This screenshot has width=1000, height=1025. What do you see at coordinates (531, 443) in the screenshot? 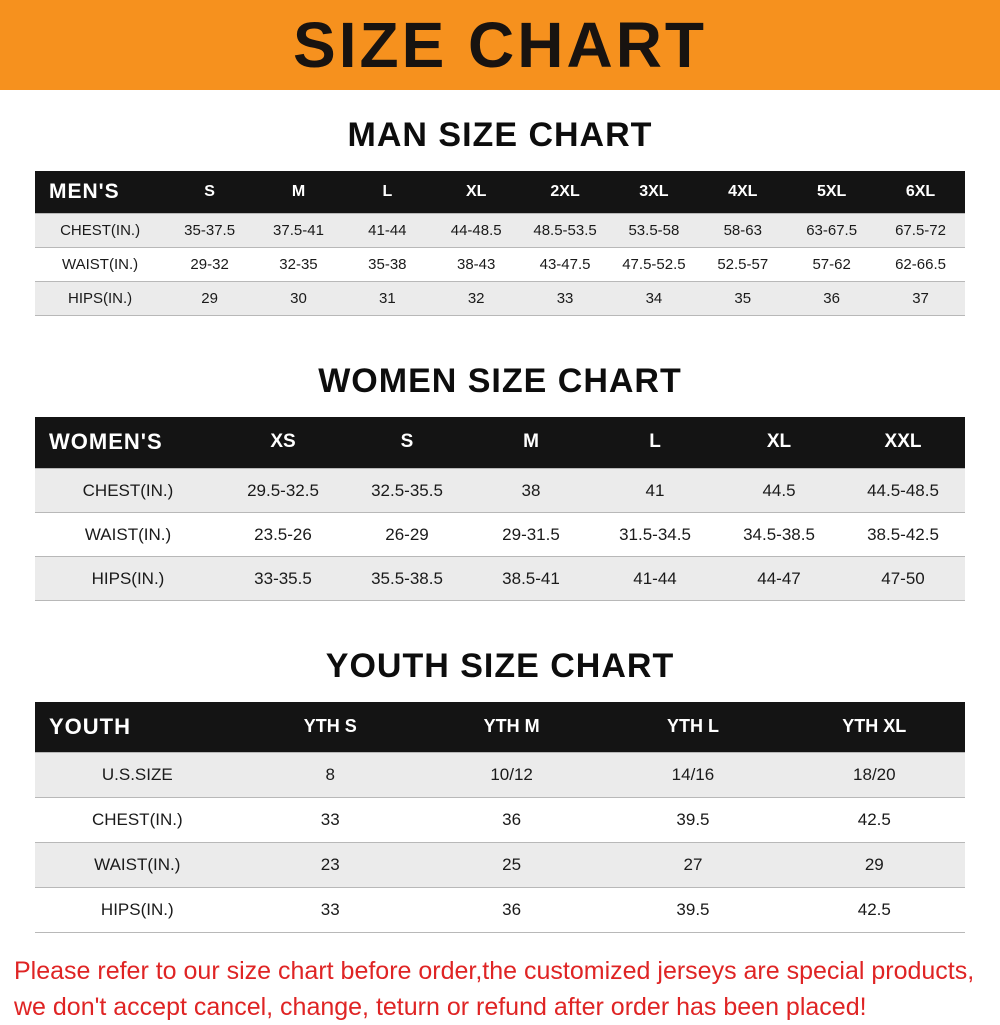
I see `column-header: M` at bounding box center [531, 443].